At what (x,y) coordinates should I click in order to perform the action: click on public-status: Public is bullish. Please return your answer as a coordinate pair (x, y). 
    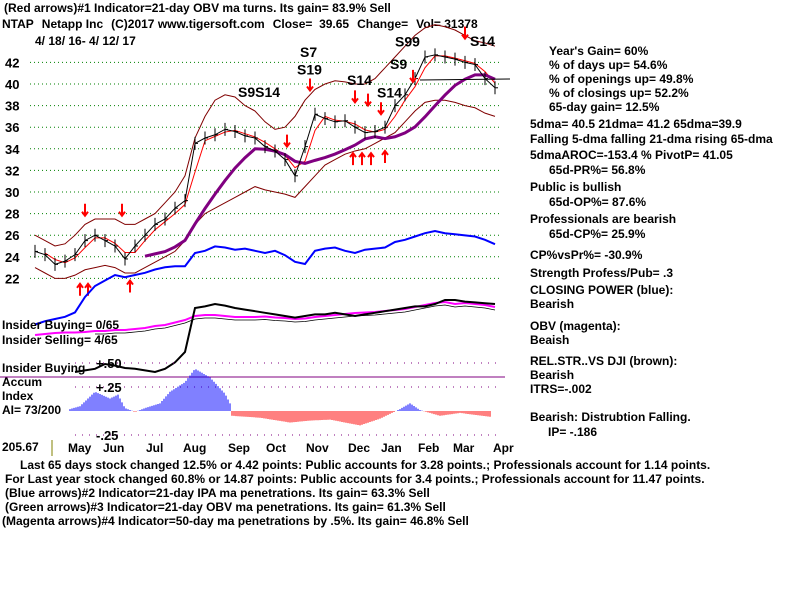
    Looking at the image, I should click on (576, 187).